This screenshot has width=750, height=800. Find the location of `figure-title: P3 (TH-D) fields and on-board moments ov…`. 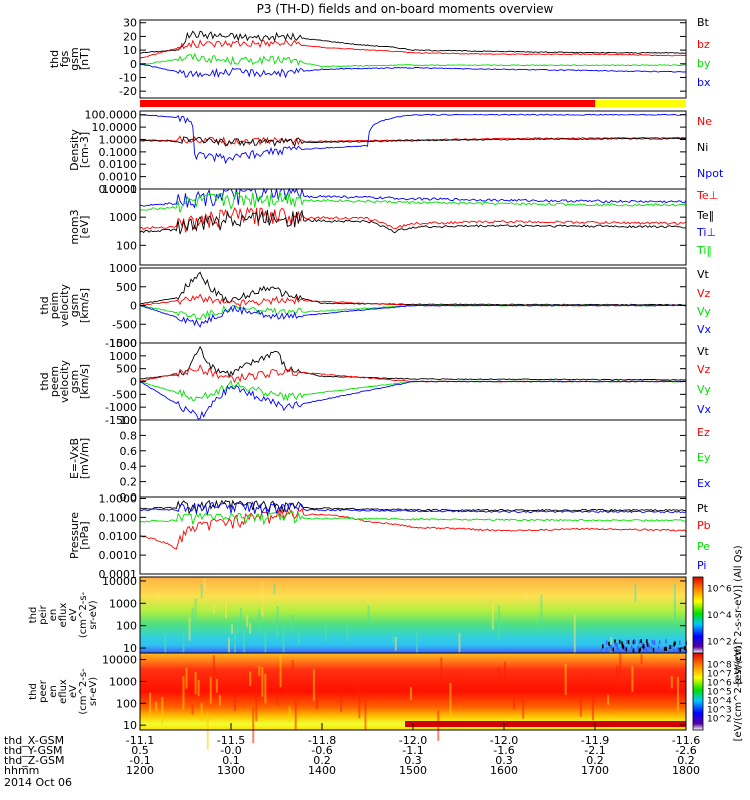

figure-title: P3 (TH-D) fields and on-board moments ov… is located at coordinates (405, 9).